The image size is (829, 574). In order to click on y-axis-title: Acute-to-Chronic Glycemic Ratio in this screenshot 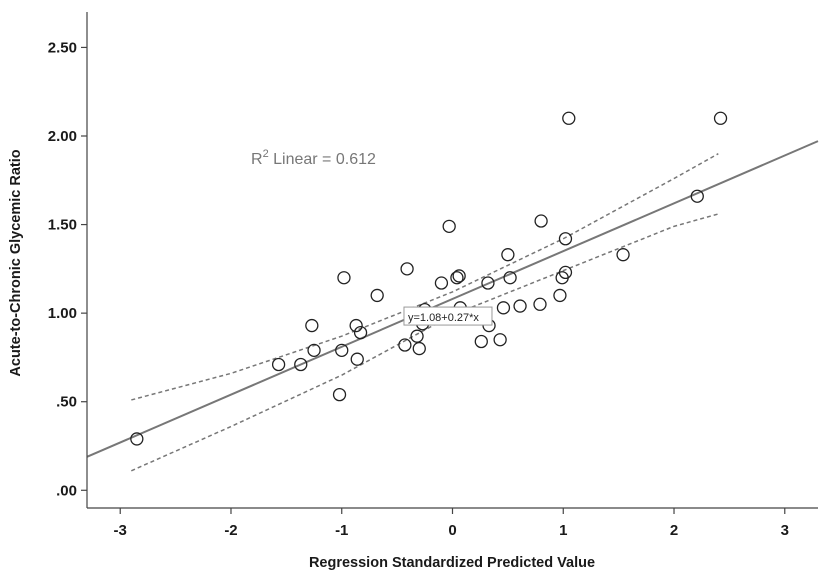, I will do `click(16, 262)`.